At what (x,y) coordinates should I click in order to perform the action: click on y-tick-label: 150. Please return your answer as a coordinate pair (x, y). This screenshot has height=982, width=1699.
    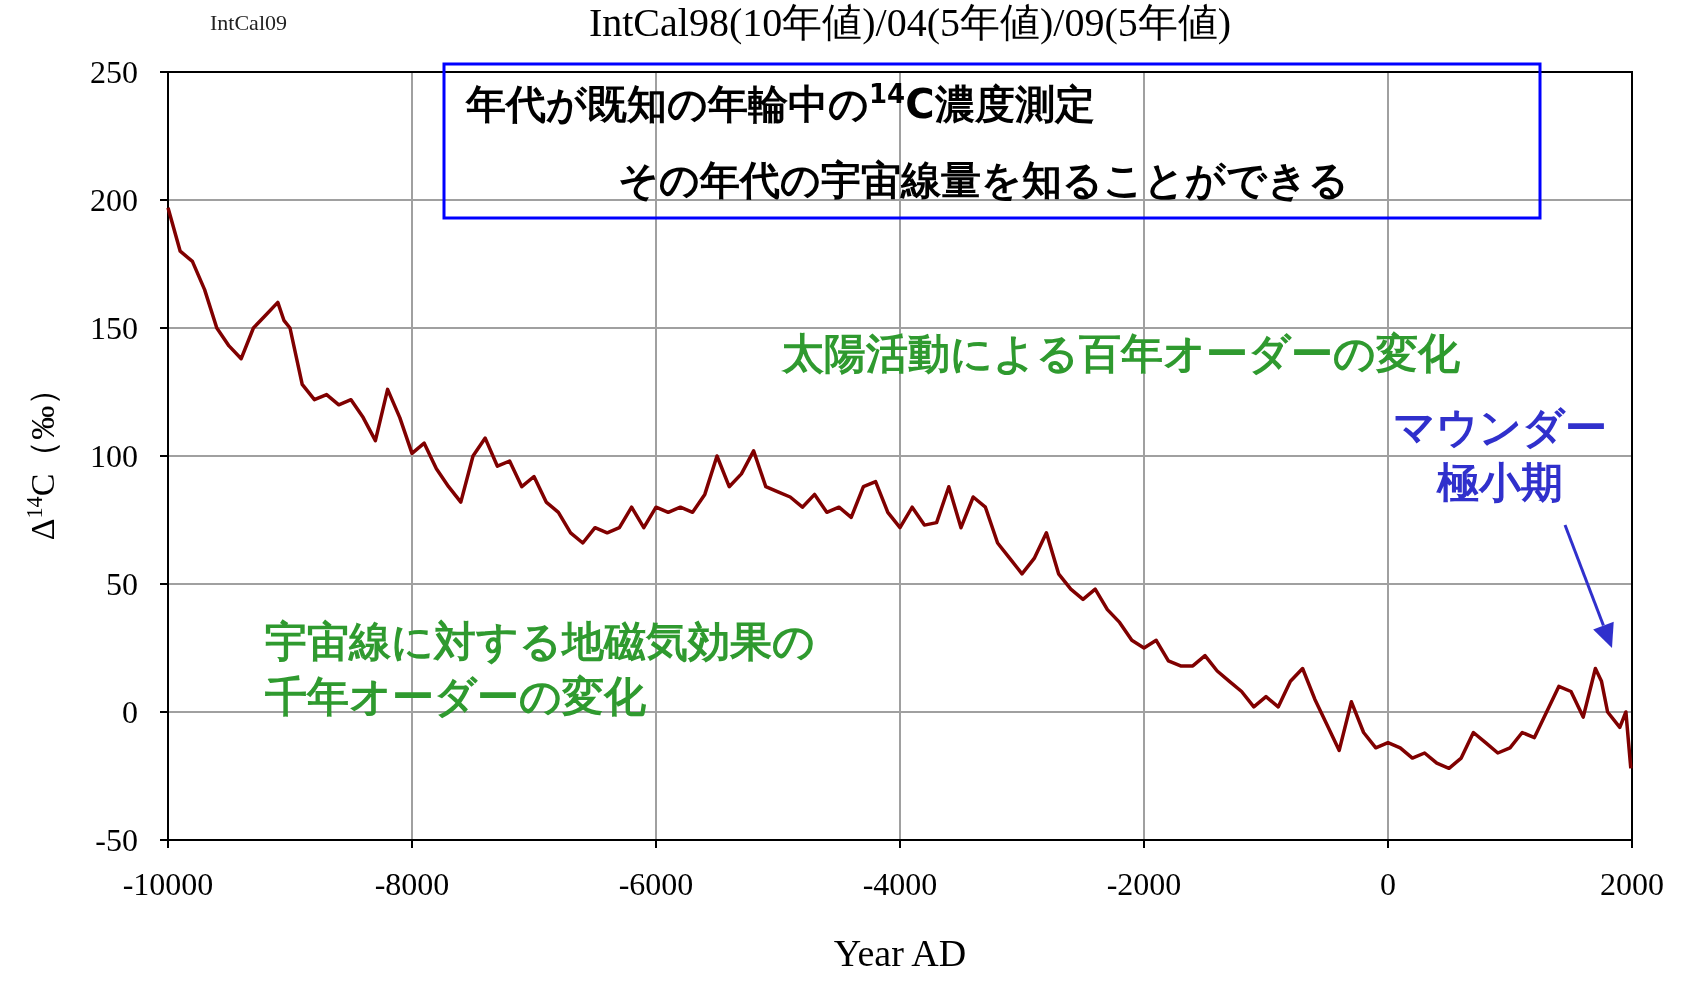
    Looking at the image, I should click on (114, 328).